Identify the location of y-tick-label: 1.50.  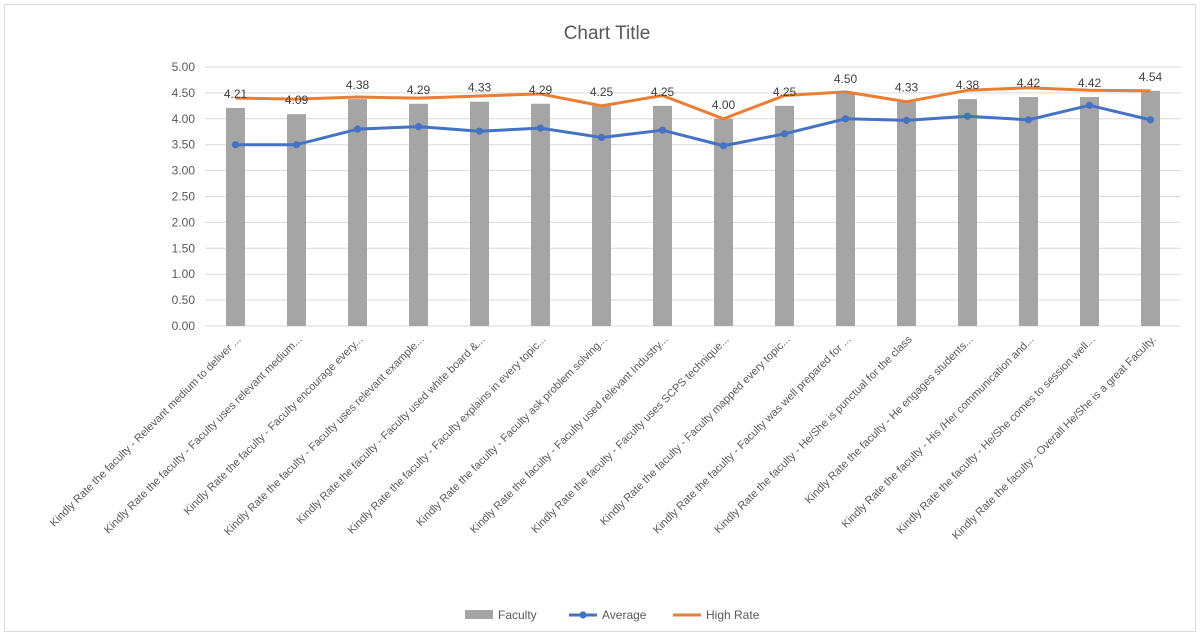
(184, 248).